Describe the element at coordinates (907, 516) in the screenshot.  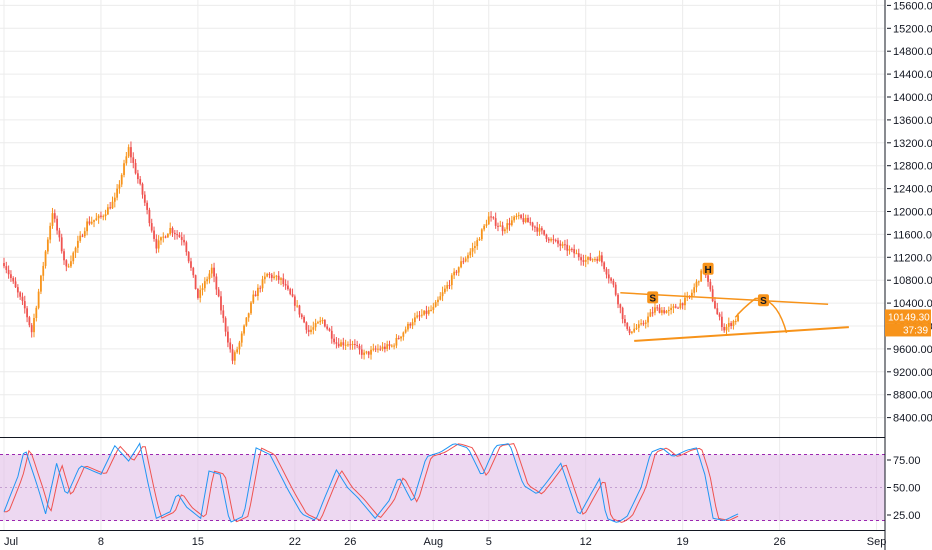
I see `rsi-tick-label: 25.00` at that location.